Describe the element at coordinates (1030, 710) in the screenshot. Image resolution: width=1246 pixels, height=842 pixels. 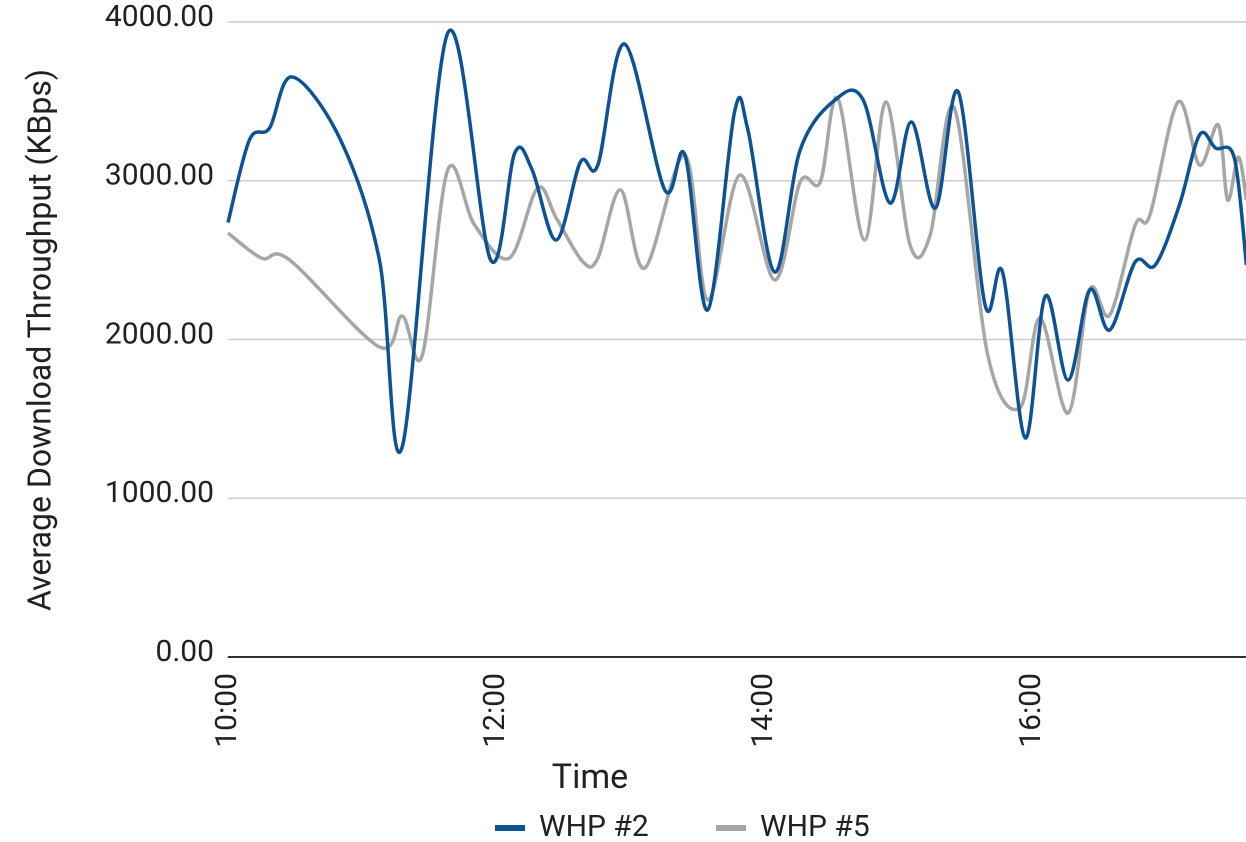
I see `x-tick-label: 16:00` at that location.